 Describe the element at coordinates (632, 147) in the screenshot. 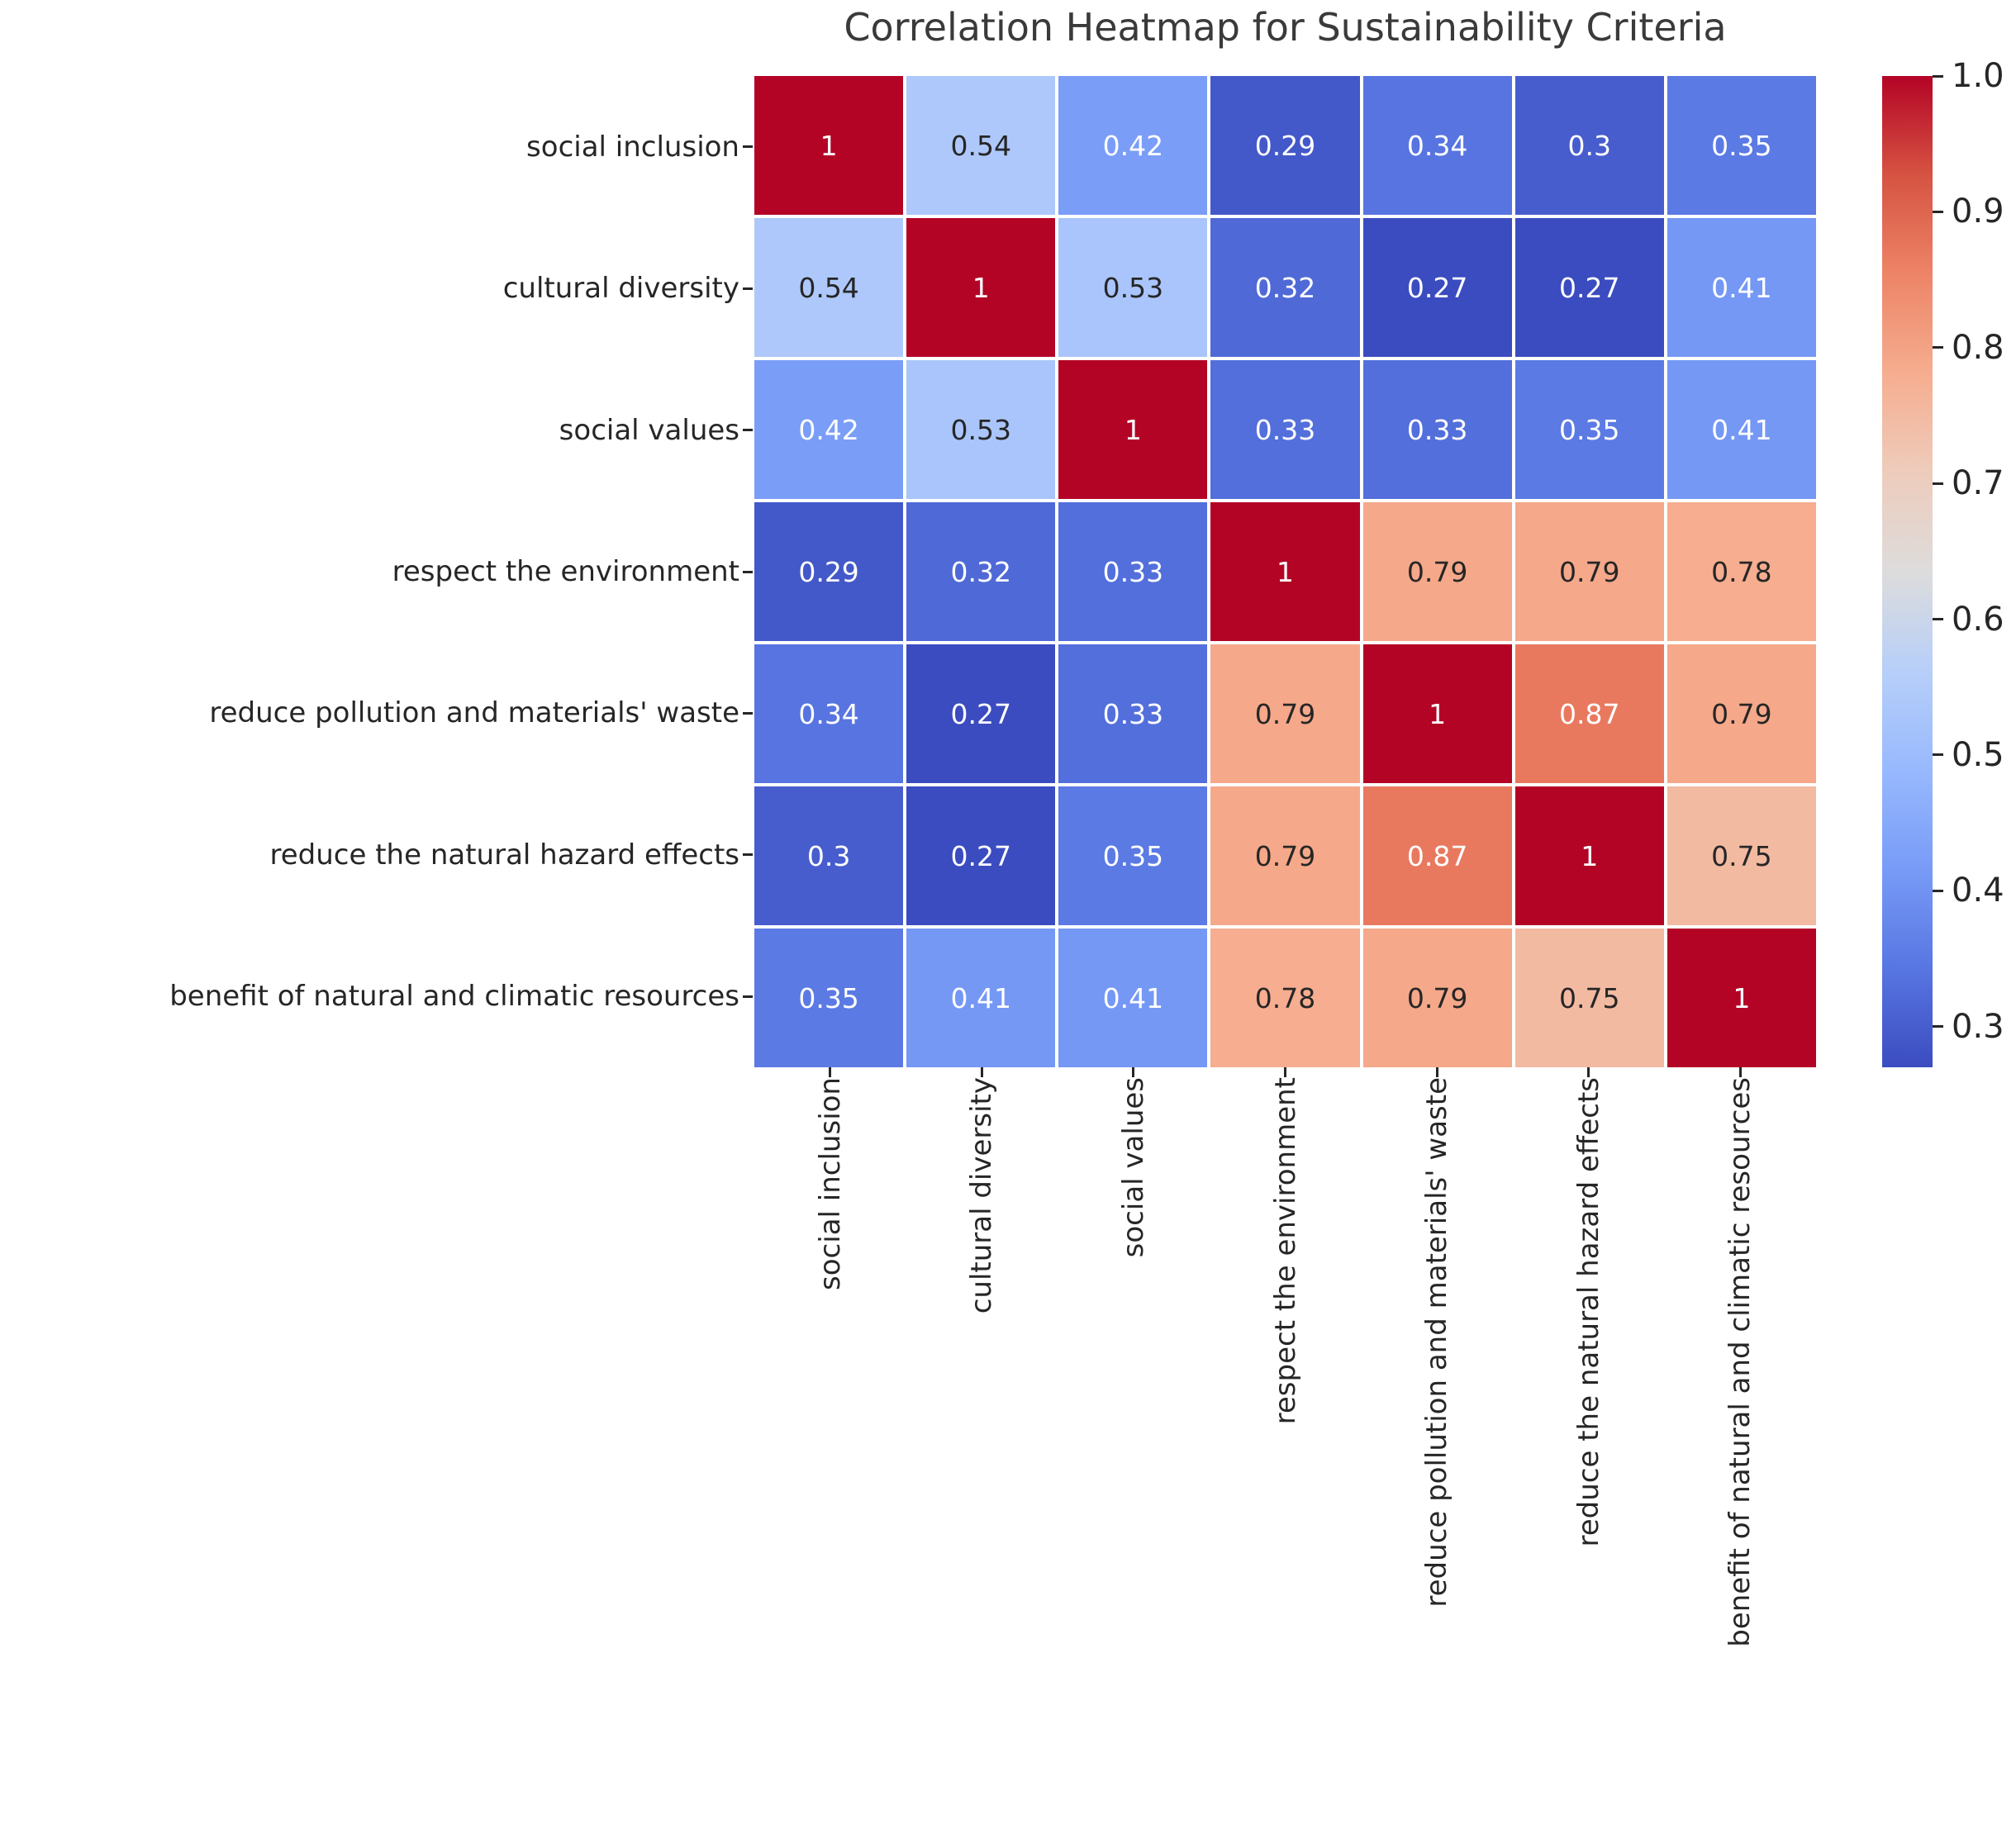

I see `y-tick-label: social inclusion` at that location.